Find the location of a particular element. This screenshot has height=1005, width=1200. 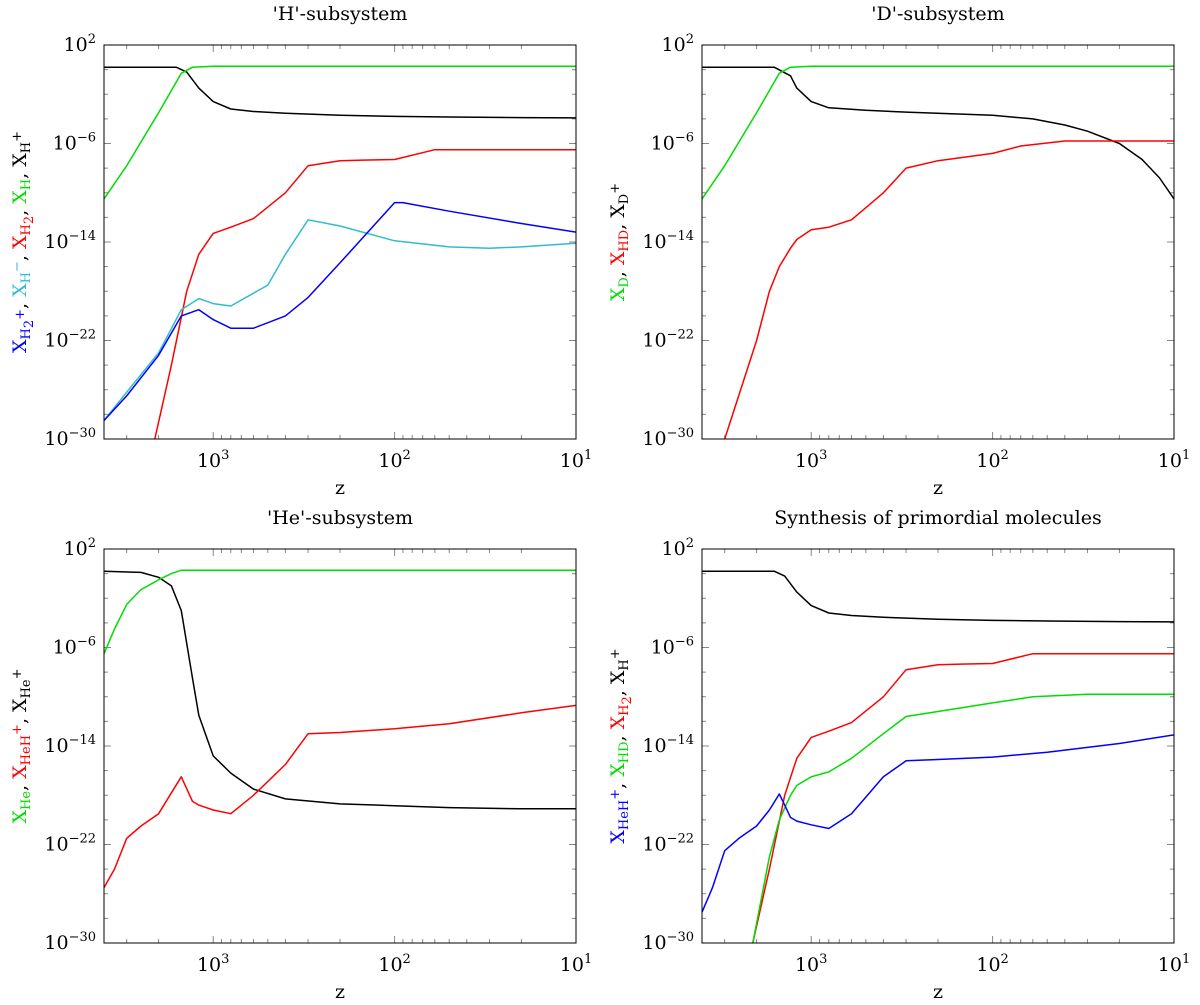

chart-title: 'He'-subsystem is located at coordinates (340, 518).